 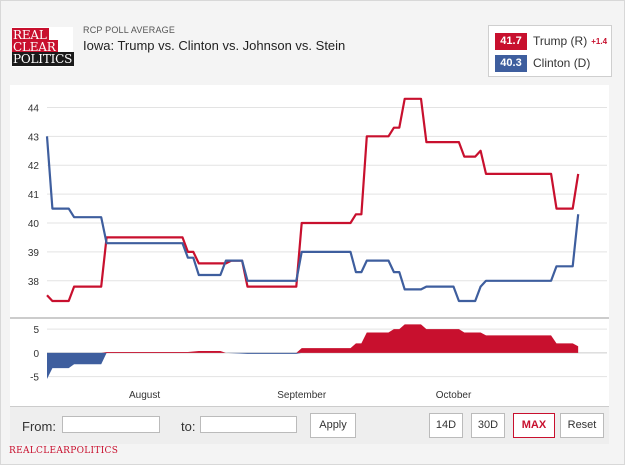 What do you see at coordinates (64, 451) in the screenshot?
I see `footer-brand: REALCLEARPOLITICS` at bounding box center [64, 451].